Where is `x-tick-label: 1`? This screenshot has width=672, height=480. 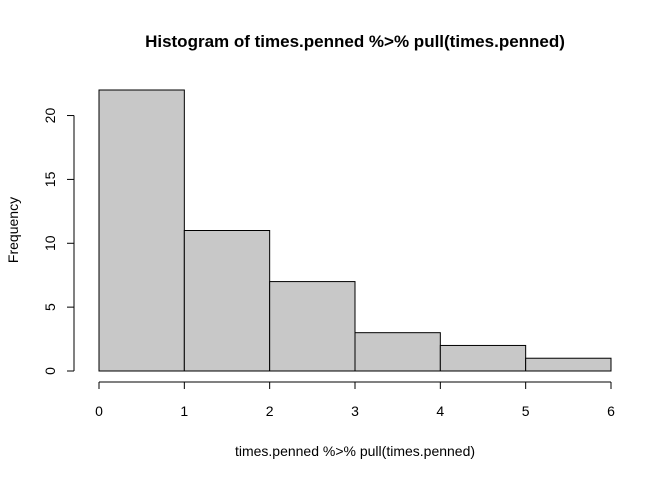 x-tick-label: 1 is located at coordinates (184, 411).